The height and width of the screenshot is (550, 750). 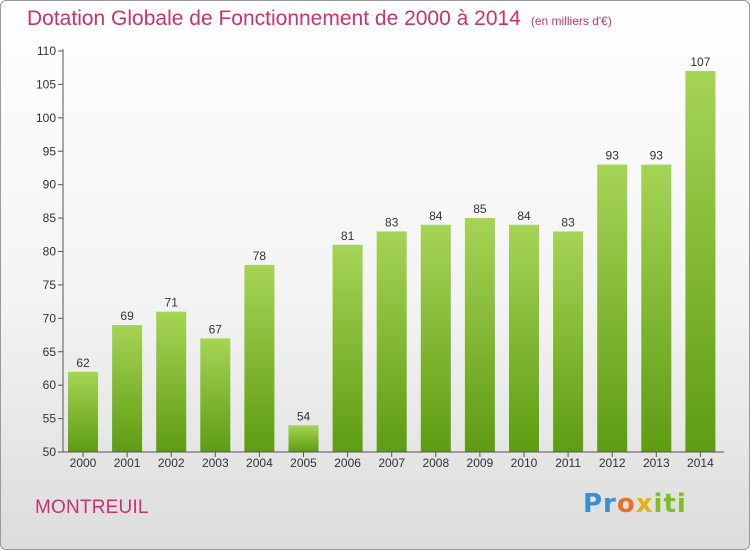 What do you see at coordinates (435, 463) in the screenshot?
I see `x-tick-label: 2008` at bounding box center [435, 463].